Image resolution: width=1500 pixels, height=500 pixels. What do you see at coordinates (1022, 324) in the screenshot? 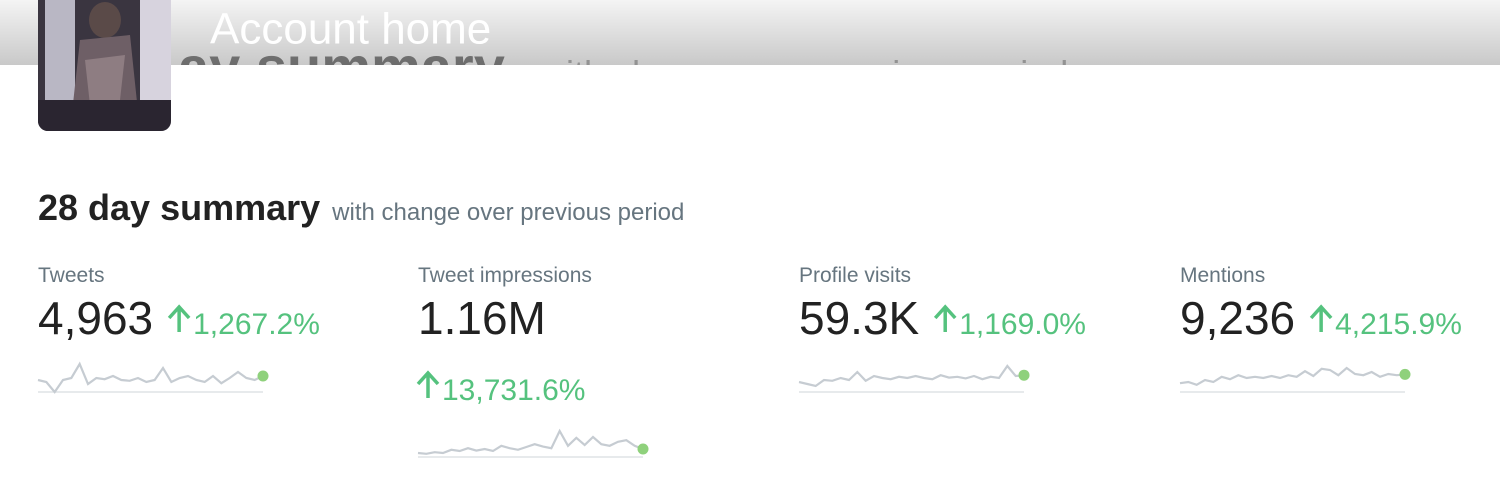
I see `metric-change: 1,169.0%` at bounding box center [1022, 324].